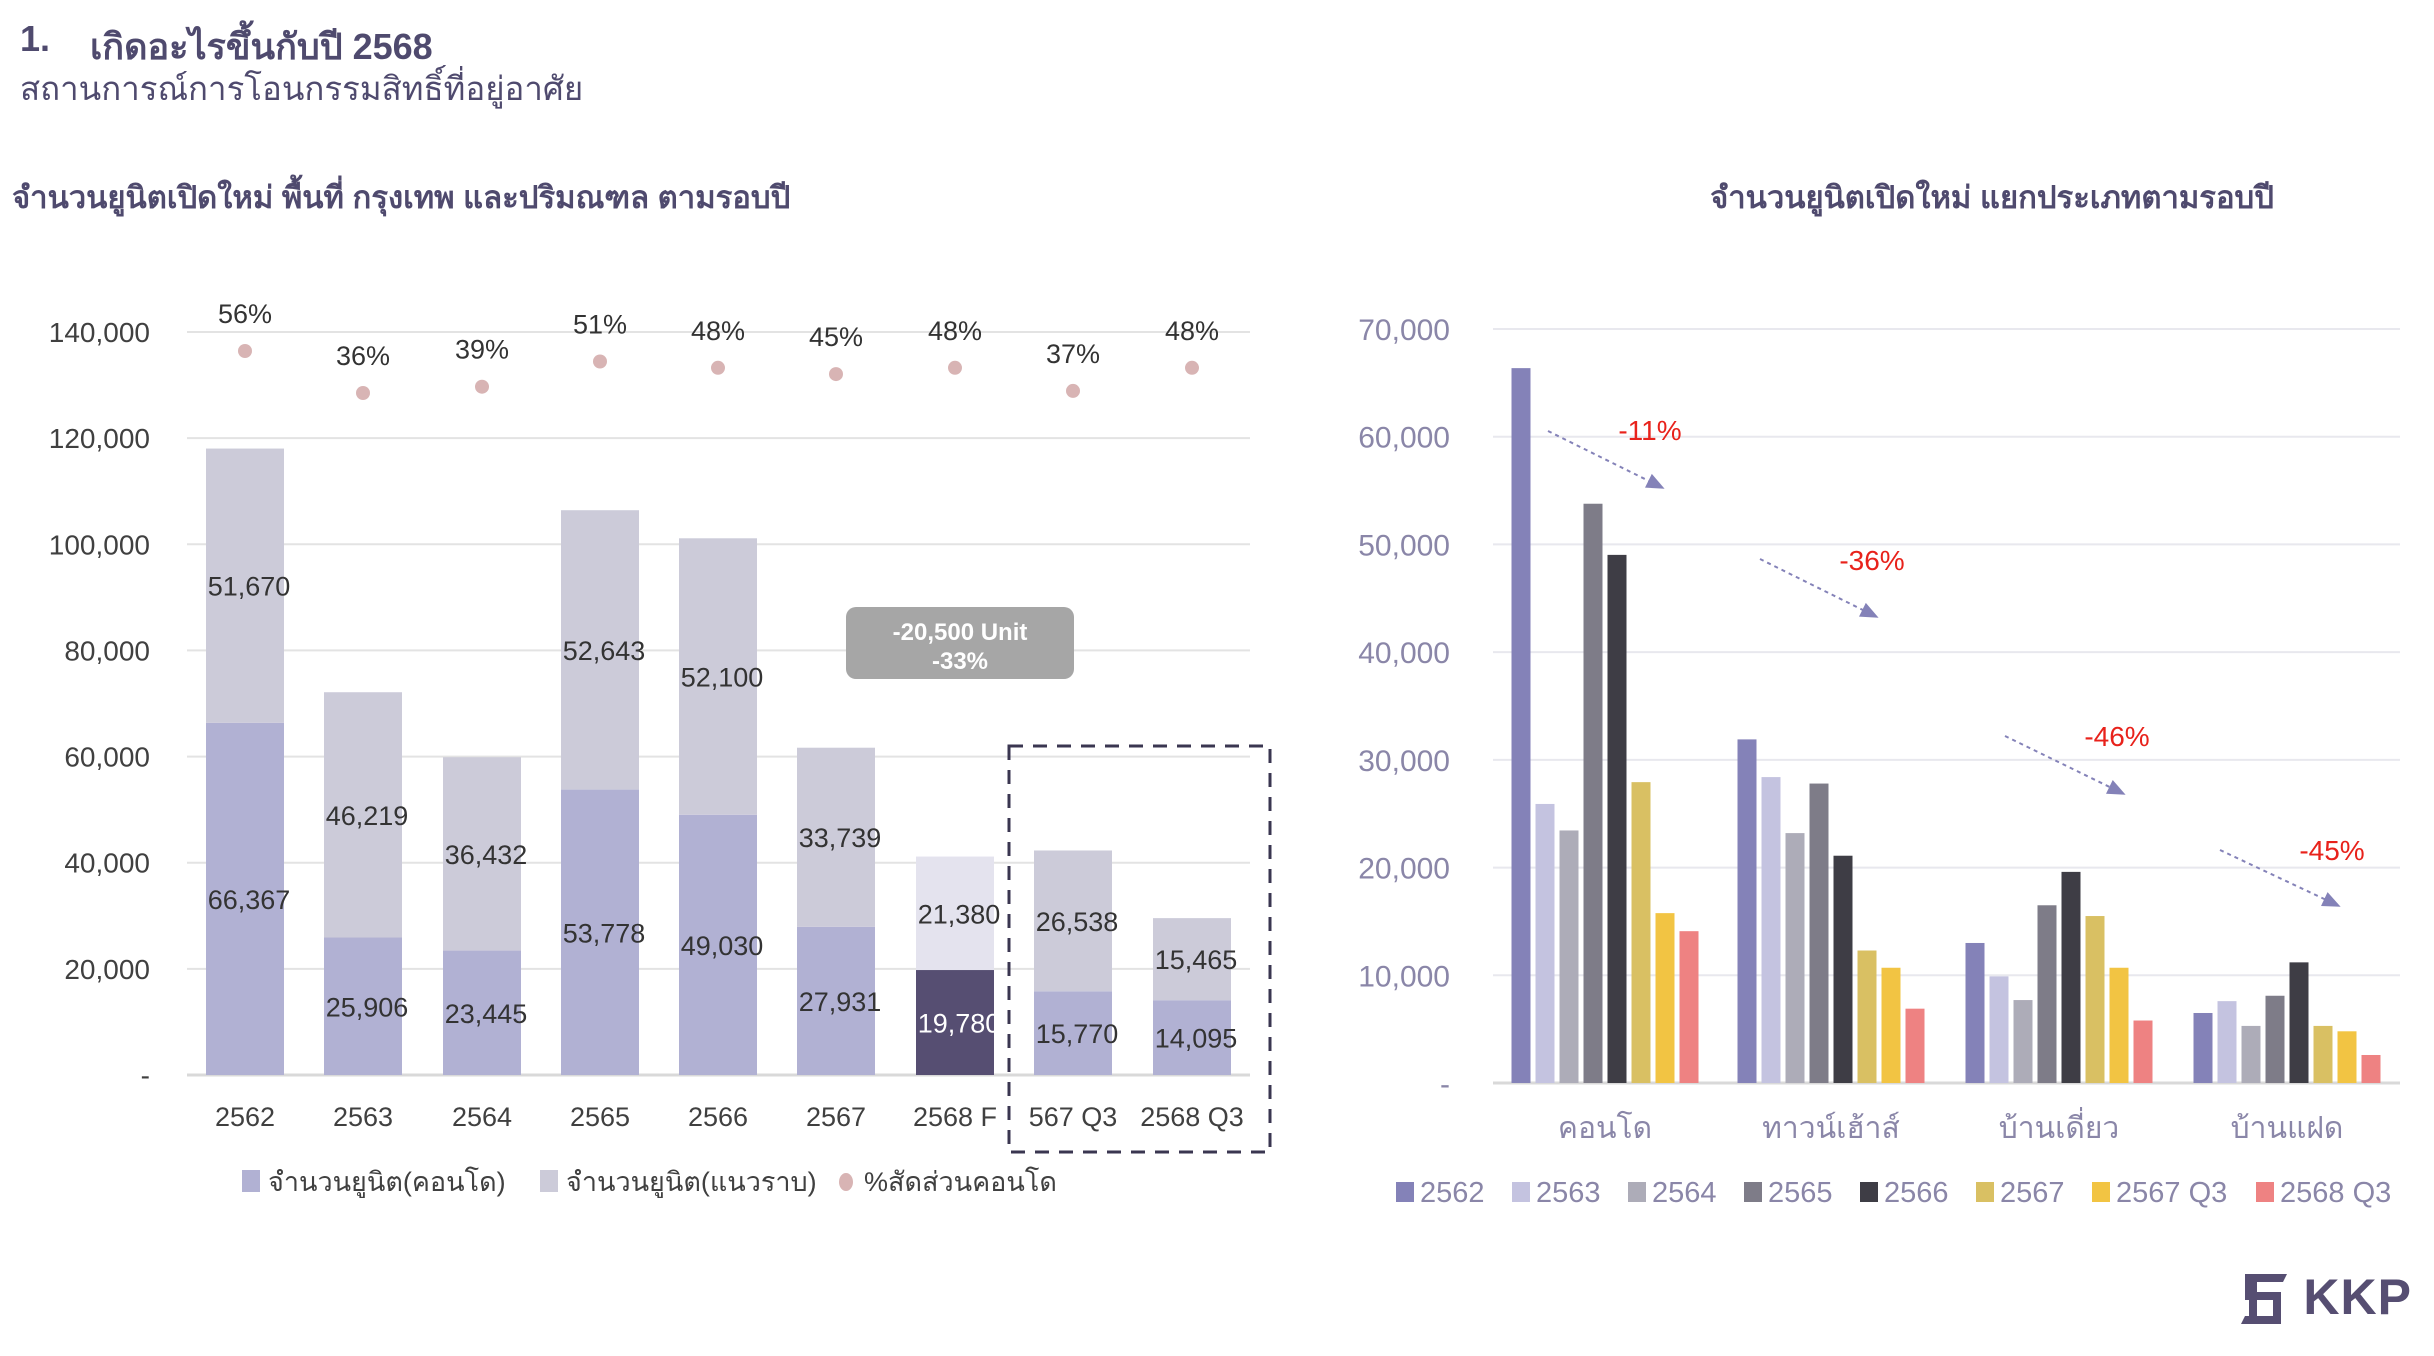 The image size is (2434, 1356). Describe the element at coordinates (107, 757) in the screenshot. I see `y-tick-label: 60,000` at that location.